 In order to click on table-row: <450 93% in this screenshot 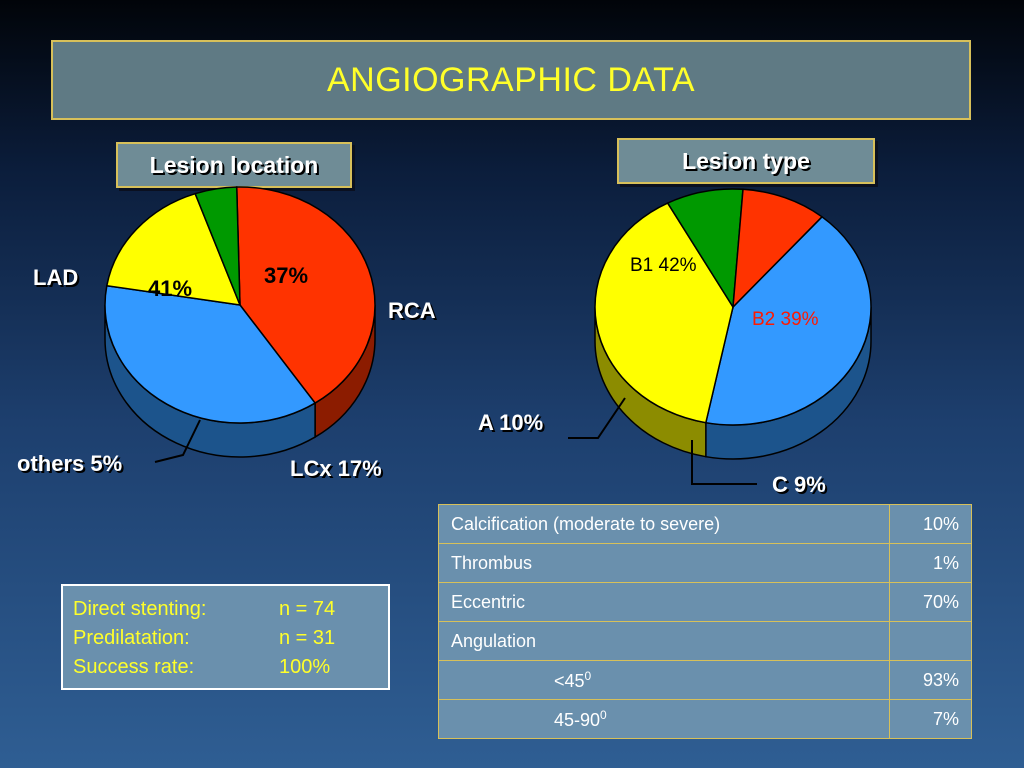, I will do `click(705, 680)`.